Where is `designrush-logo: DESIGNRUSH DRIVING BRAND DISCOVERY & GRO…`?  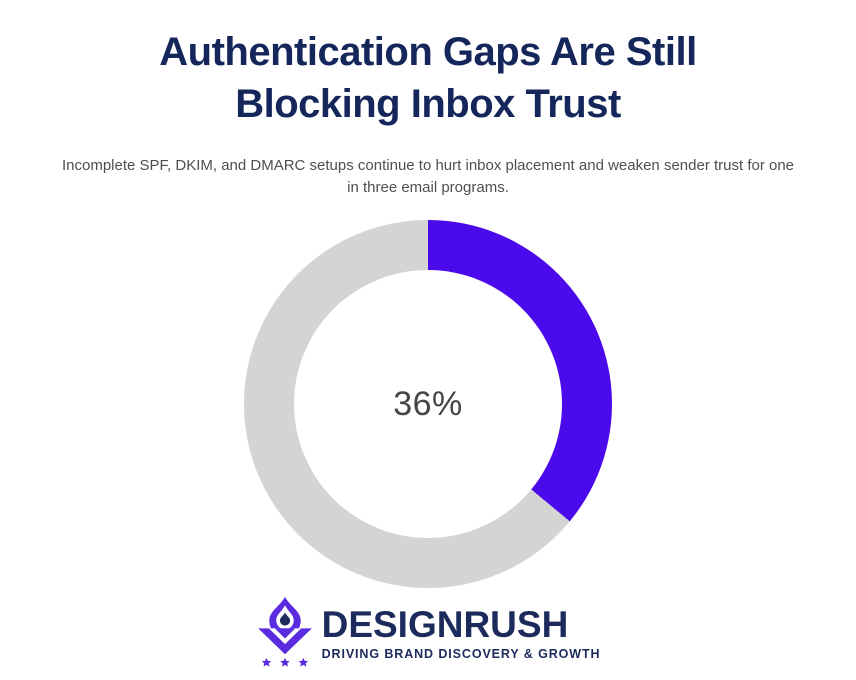
designrush-logo: DESIGNRUSH DRIVING BRAND DISCOVERY & GRO… is located at coordinates (428, 633).